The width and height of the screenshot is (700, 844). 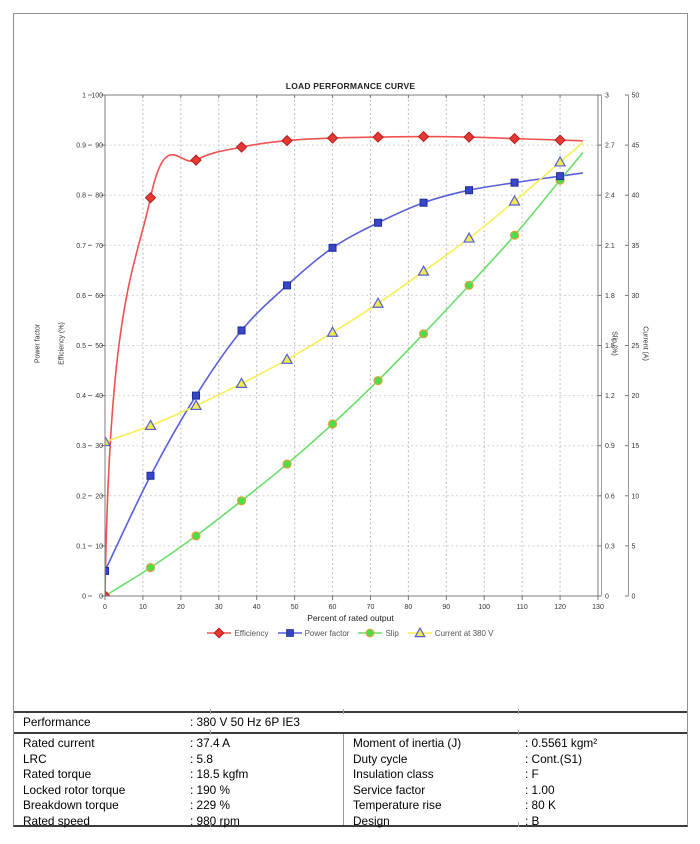 What do you see at coordinates (370, 633) in the screenshot?
I see `slip-circle-icon` at bounding box center [370, 633].